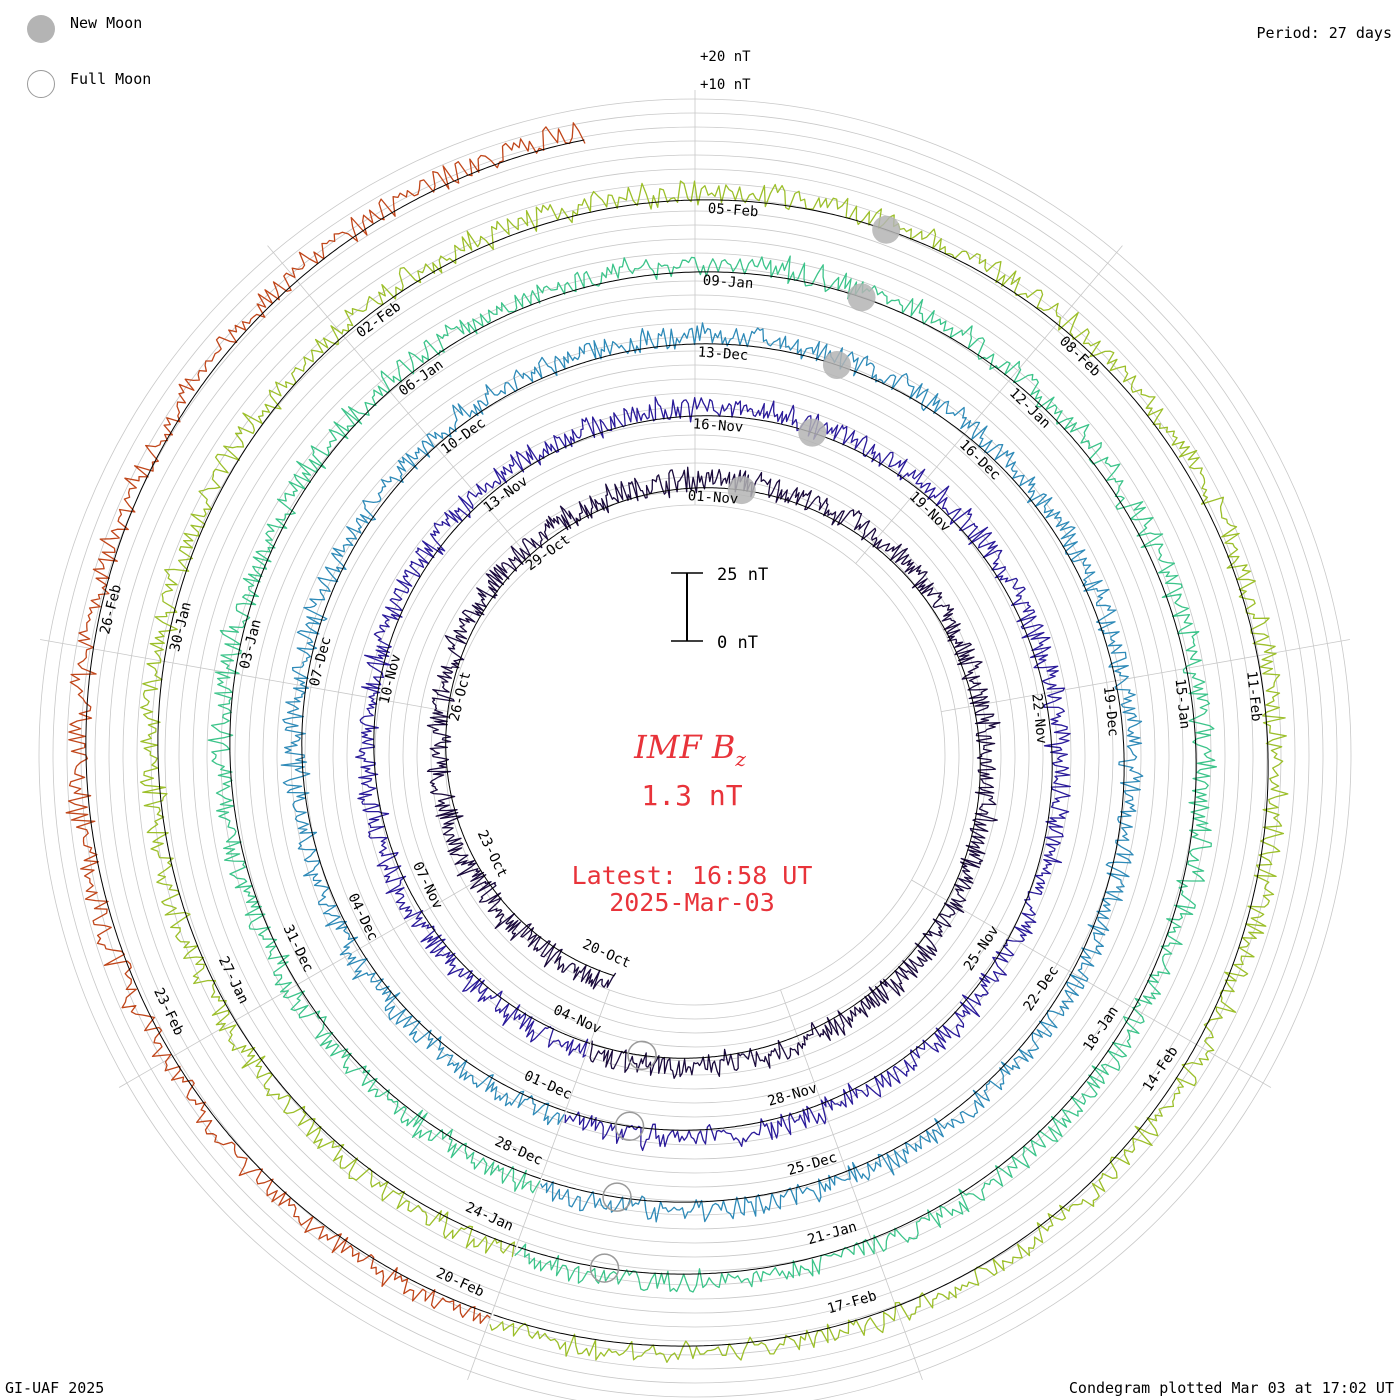  Describe the element at coordinates (723, 353) in the screenshot. I see `date-label: 13-Dec` at that location.